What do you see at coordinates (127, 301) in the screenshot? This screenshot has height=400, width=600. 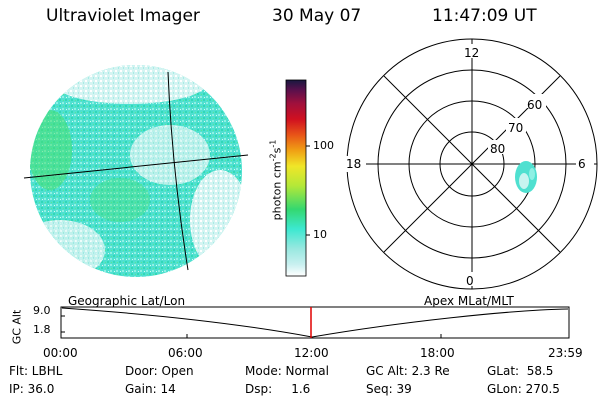 I see `timeline-left-title: Geographic Lat/Lon` at bounding box center [127, 301].